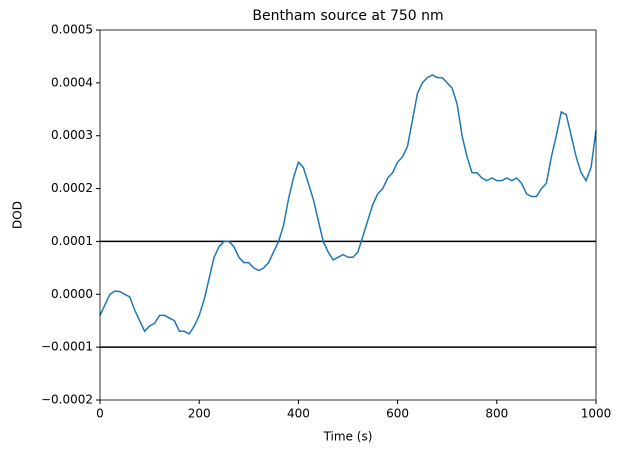 The height and width of the screenshot is (453, 623). What do you see at coordinates (72, 82) in the screenshot?
I see `y-tick-label: 0.0004` at bounding box center [72, 82].